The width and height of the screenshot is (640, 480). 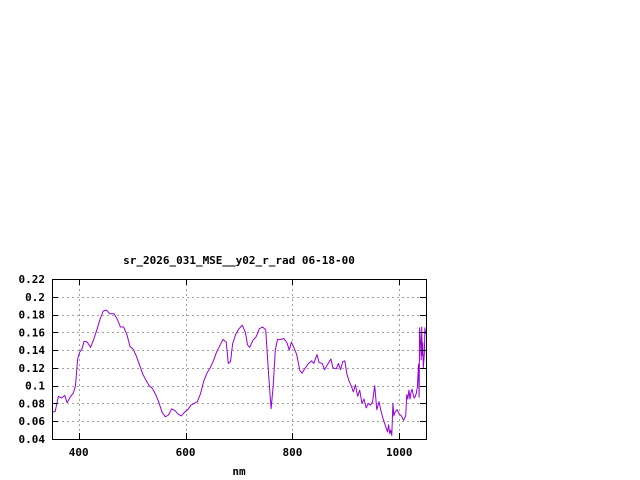 What do you see at coordinates (32, 368) in the screenshot?
I see `y-tick-label: 0.12` at bounding box center [32, 368].